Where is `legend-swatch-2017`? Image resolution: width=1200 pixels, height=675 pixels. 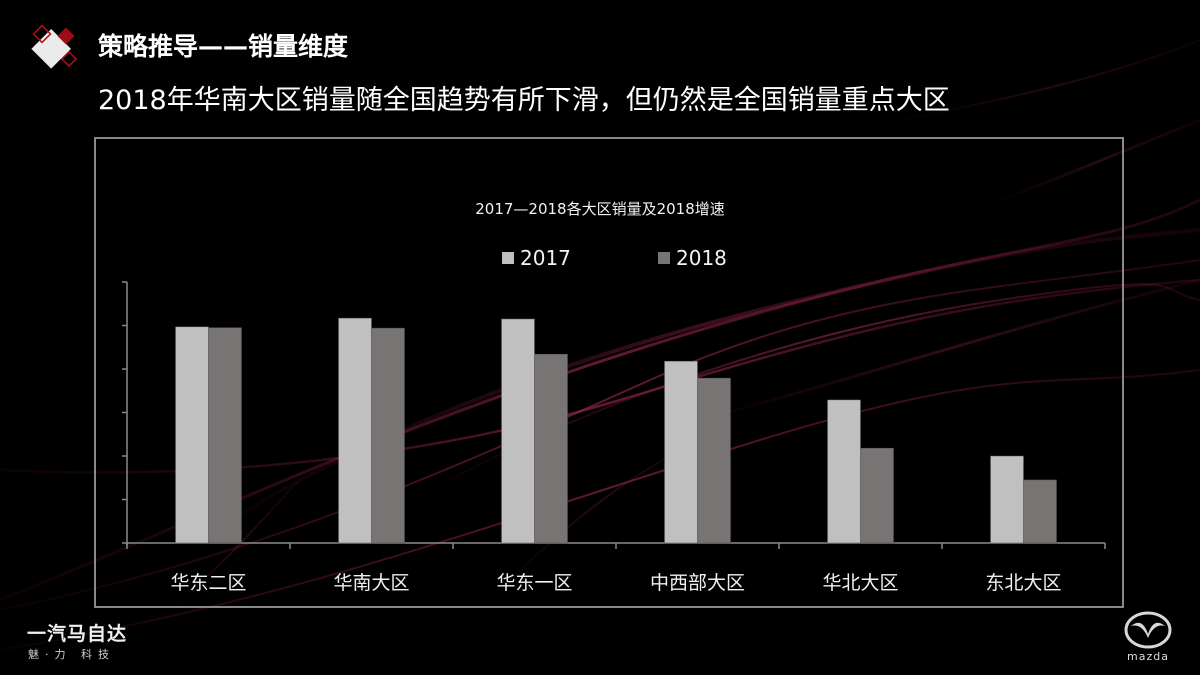
legend-swatch-2017 is located at coordinates (508, 258).